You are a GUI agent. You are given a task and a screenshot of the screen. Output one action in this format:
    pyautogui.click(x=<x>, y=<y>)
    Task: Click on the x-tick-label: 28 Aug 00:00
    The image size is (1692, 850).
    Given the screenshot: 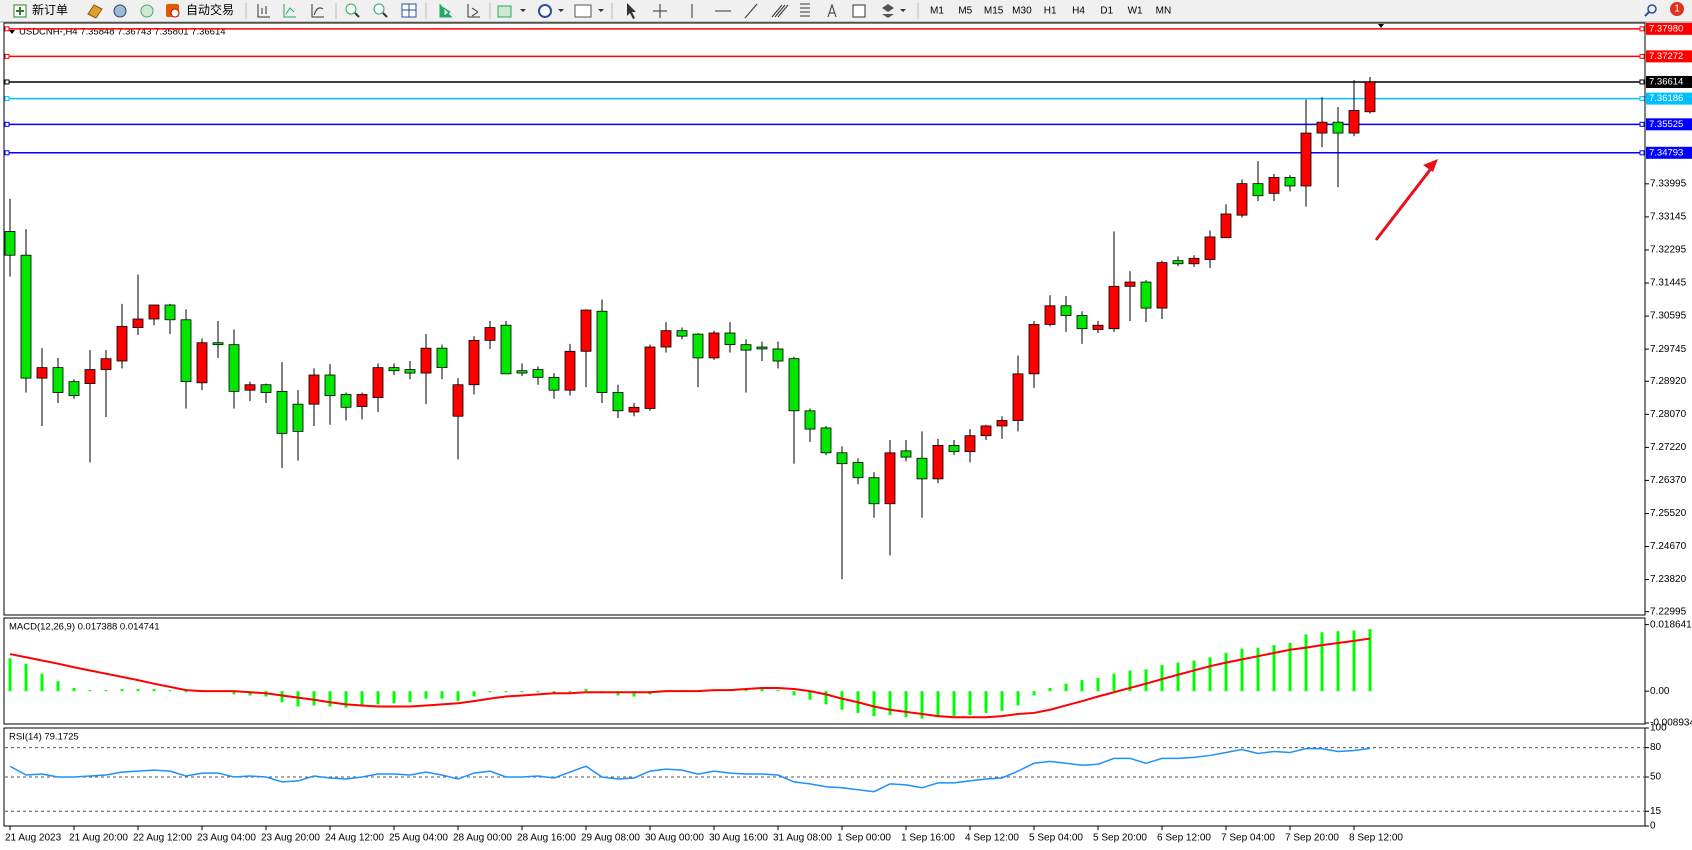 What is the action you would take?
    pyautogui.click(x=482, y=838)
    